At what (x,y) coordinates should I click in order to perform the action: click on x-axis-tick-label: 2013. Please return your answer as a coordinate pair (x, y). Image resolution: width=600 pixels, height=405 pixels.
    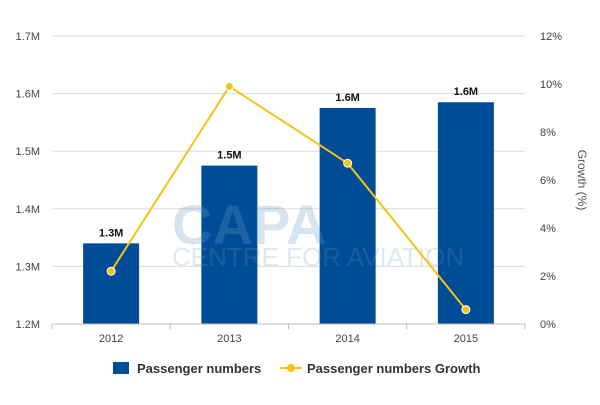
    Looking at the image, I should click on (229, 339).